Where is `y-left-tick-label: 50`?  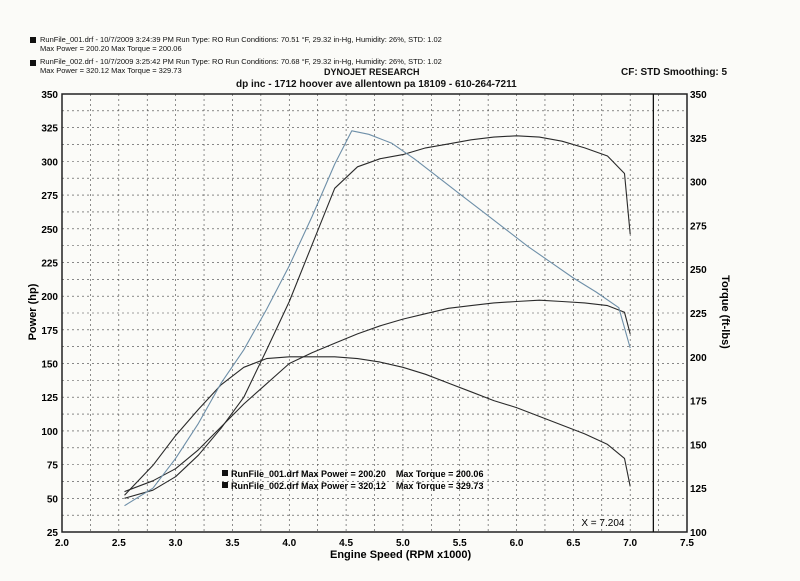
y-left-tick-label: 50 is located at coordinates (53, 499).